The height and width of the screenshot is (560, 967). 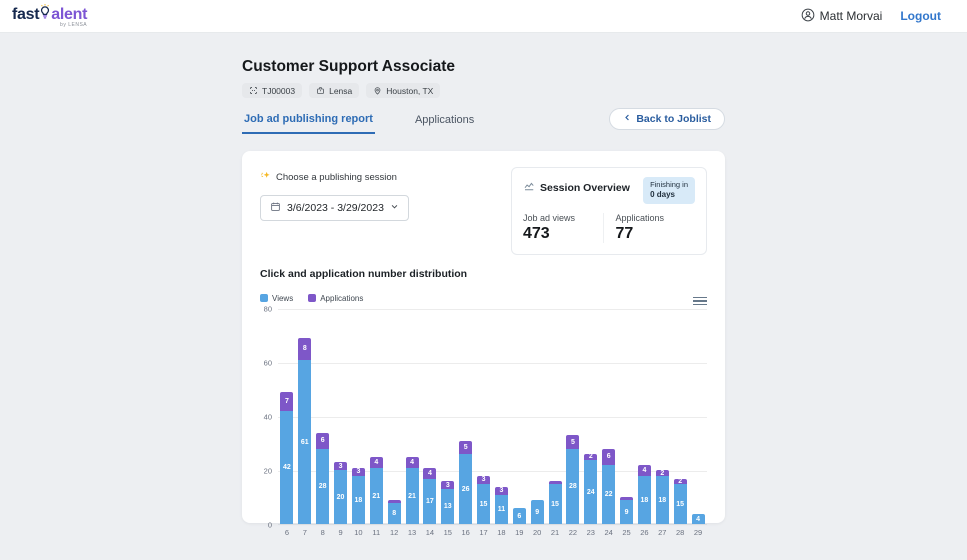 I want to click on y-tick-label: 60, so click(x=267, y=363).